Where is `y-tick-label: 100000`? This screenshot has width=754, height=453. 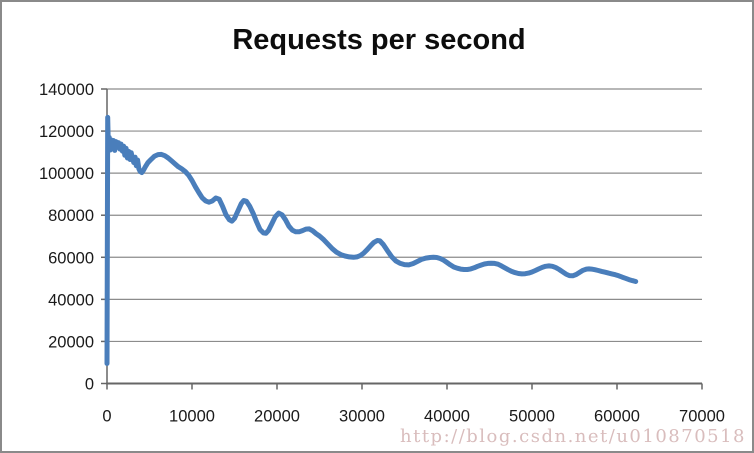 y-tick-label: 100000 is located at coordinates (66, 174).